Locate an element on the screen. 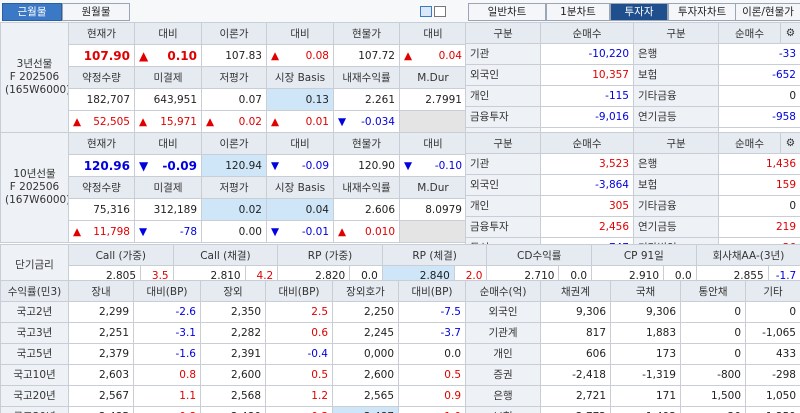  value: 11,798 is located at coordinates (111, 231).